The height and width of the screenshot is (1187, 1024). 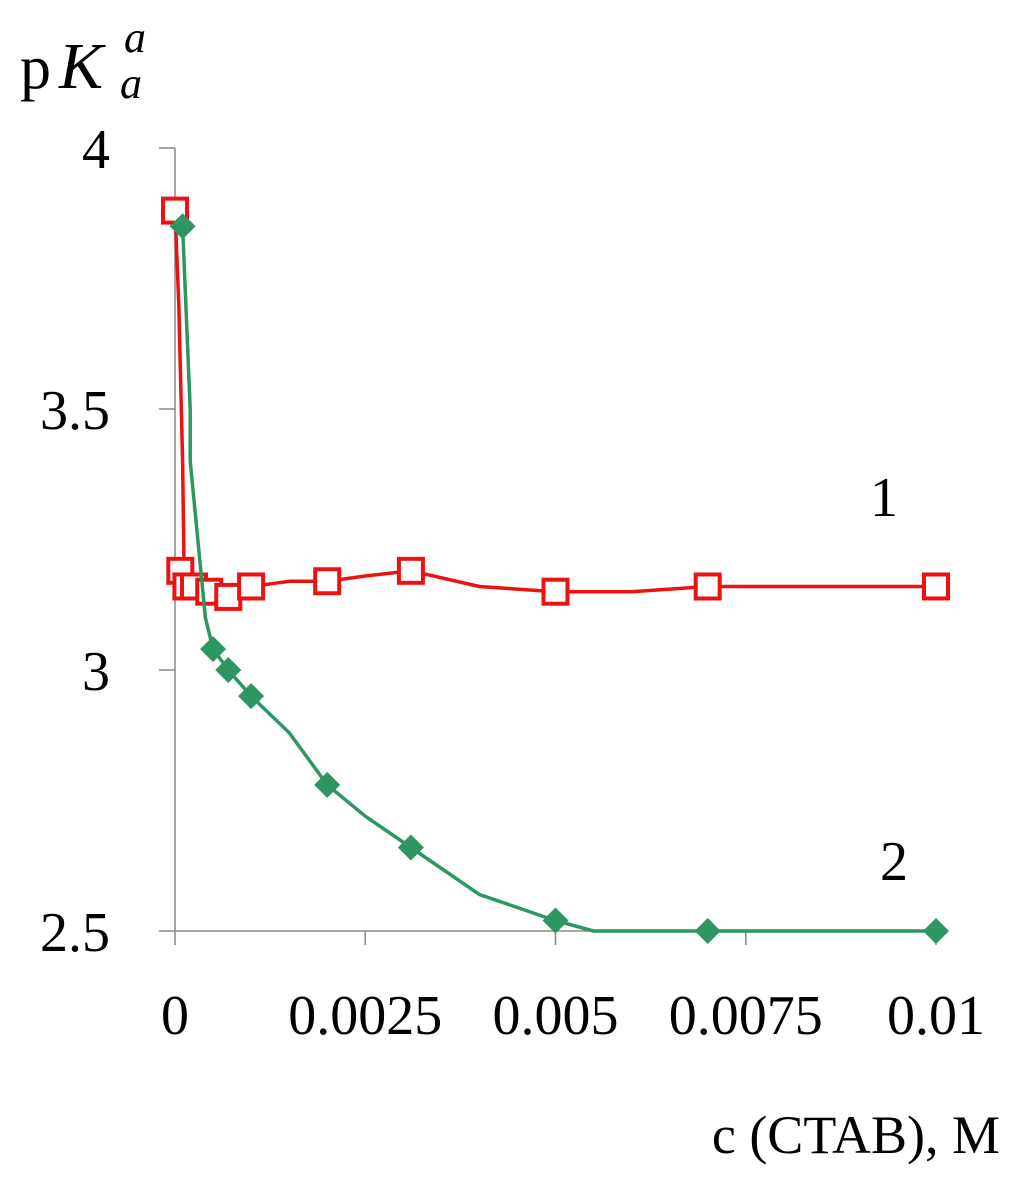 I want to click on x-axis-title: c (CTAB), M, so click(x=856, y=1135).